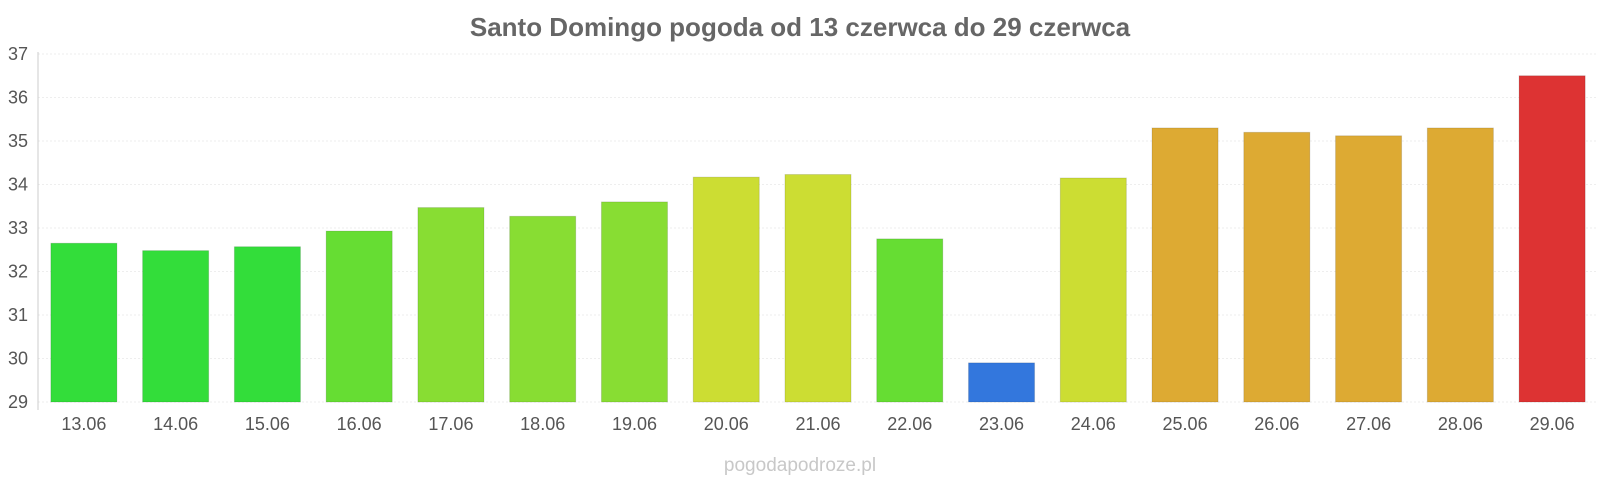 The image size is (1600, 480). Describe the element at coordinates (543, 309) in the screenshot. I see `bar-18.06` at that location.